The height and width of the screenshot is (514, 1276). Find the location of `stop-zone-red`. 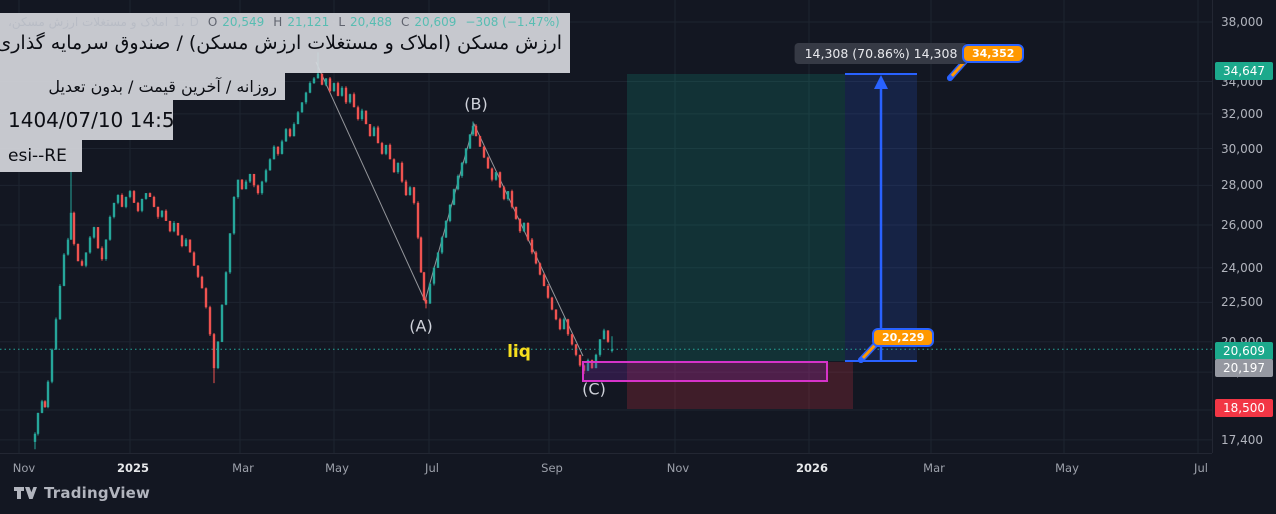

stop-zone-red is located at coordinates (740, 385).